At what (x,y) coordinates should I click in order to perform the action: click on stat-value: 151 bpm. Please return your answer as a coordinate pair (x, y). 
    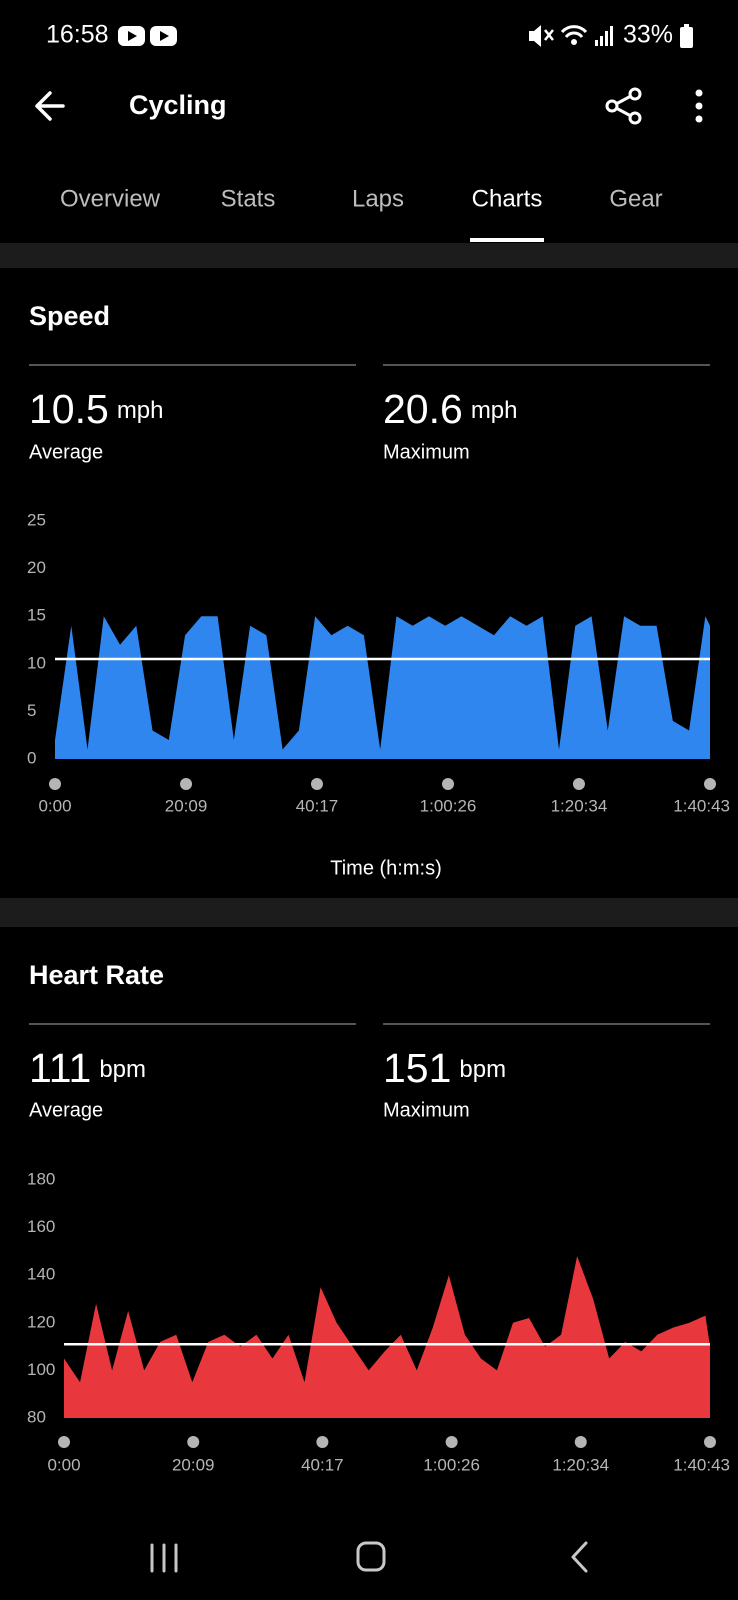
    Looking at the image, I should click on (444, 1068).